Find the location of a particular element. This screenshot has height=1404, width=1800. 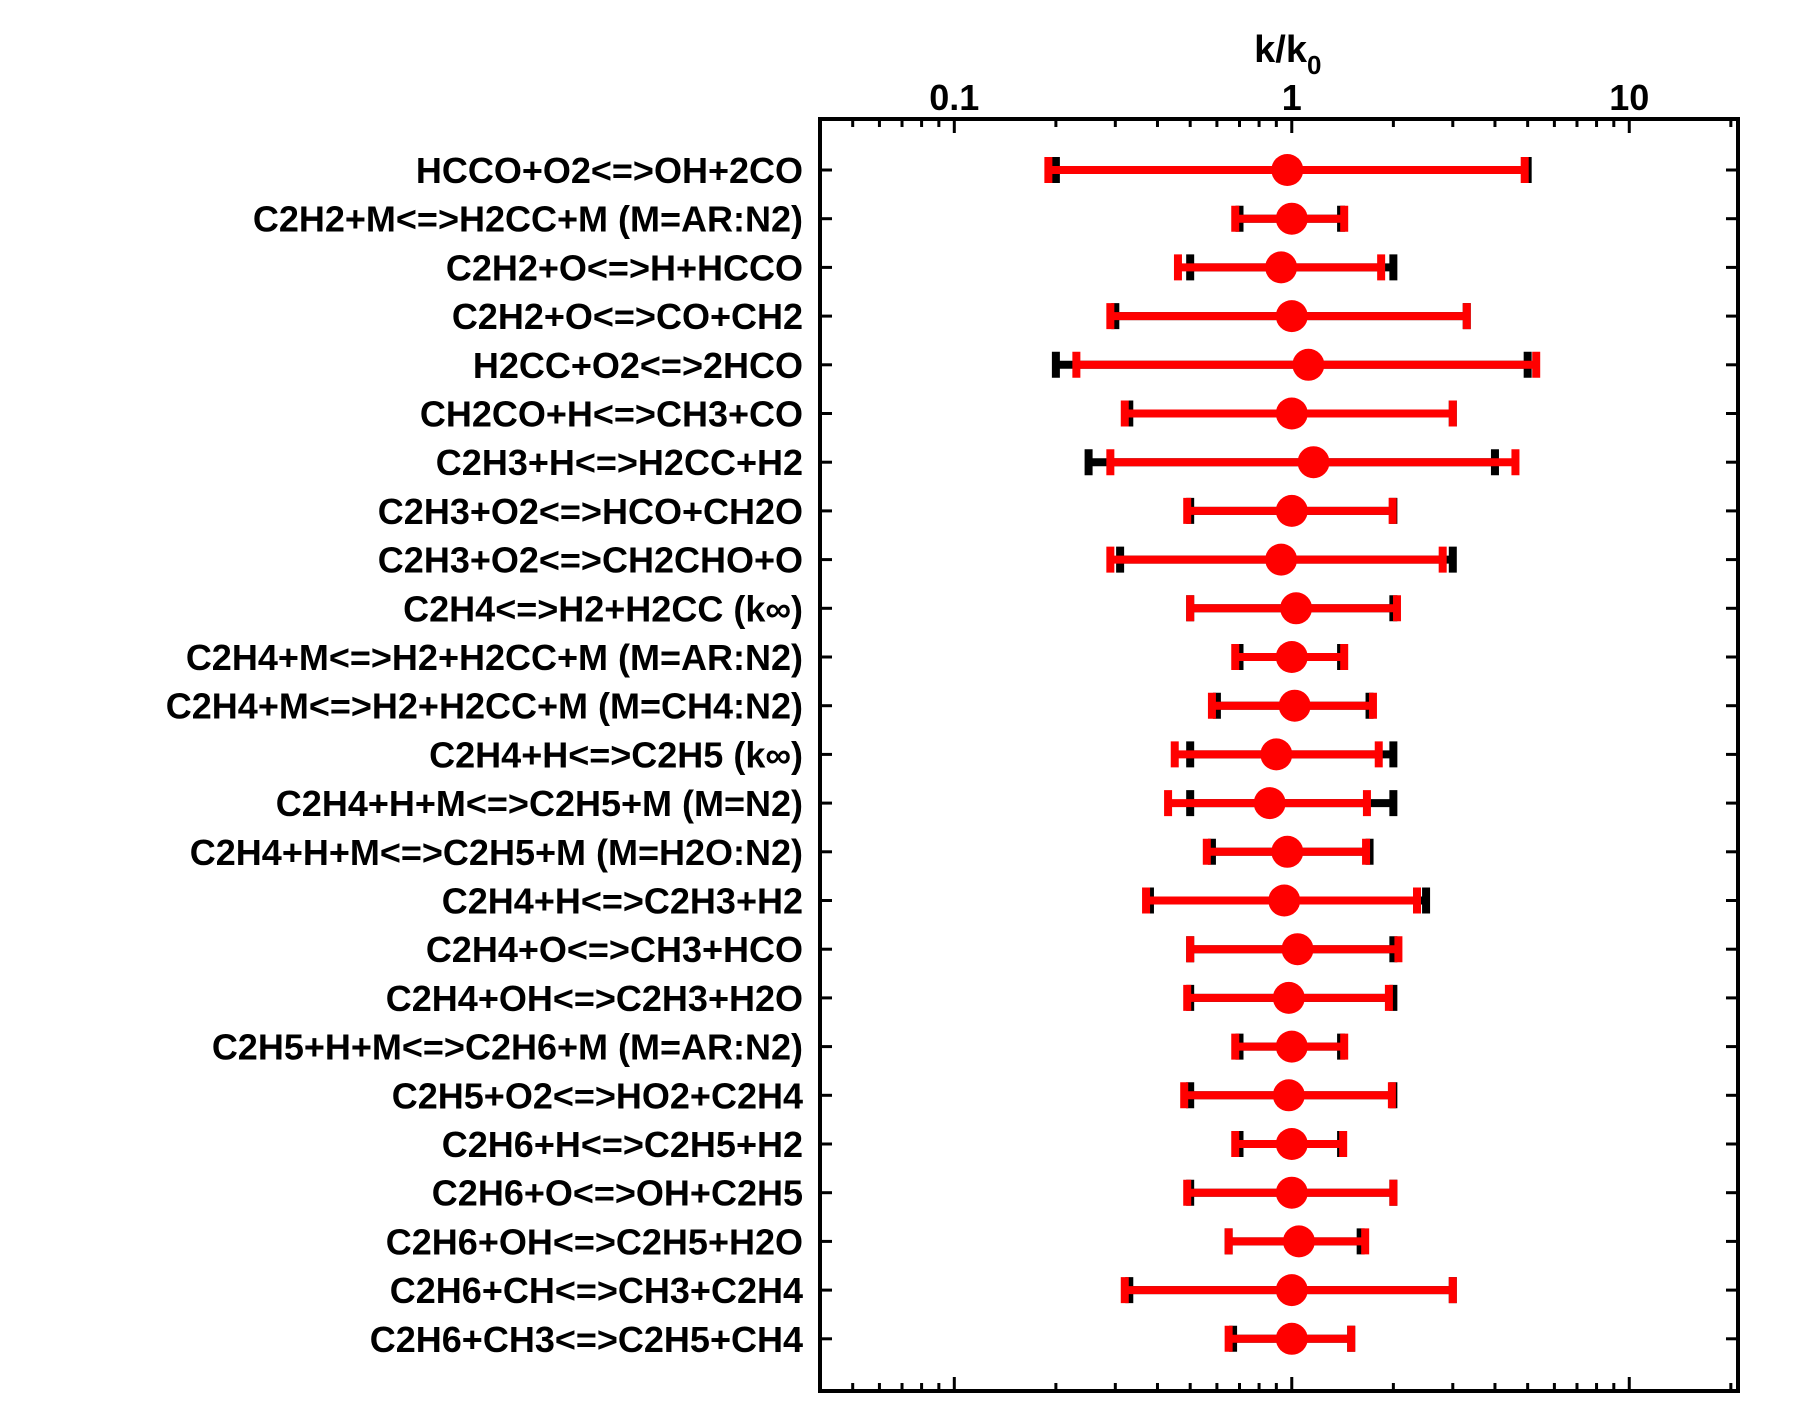

category-label: C2H5+O2<=>HO2+C2H4 is located at coordinates (597, 1095).